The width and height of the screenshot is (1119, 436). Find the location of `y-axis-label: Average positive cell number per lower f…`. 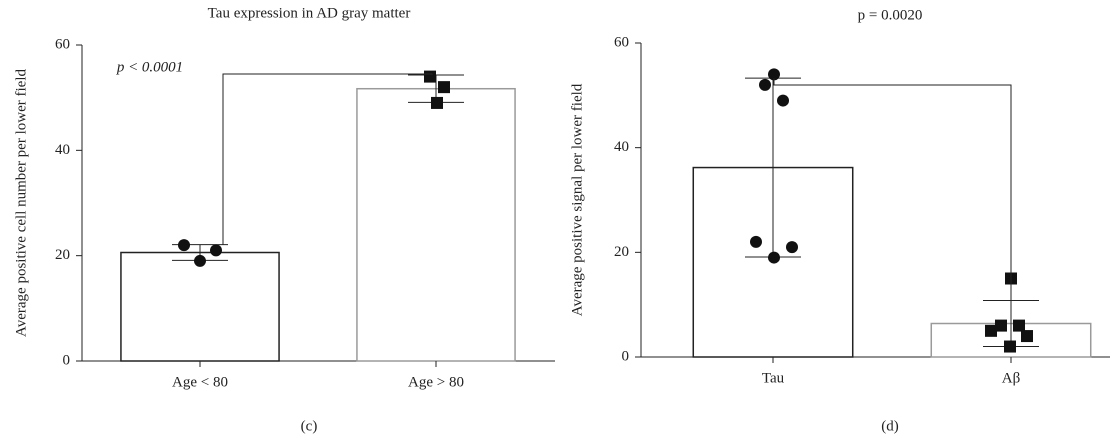

y-axis-label: Average positive cell number per lower f… is located at coordinates (21, 203).